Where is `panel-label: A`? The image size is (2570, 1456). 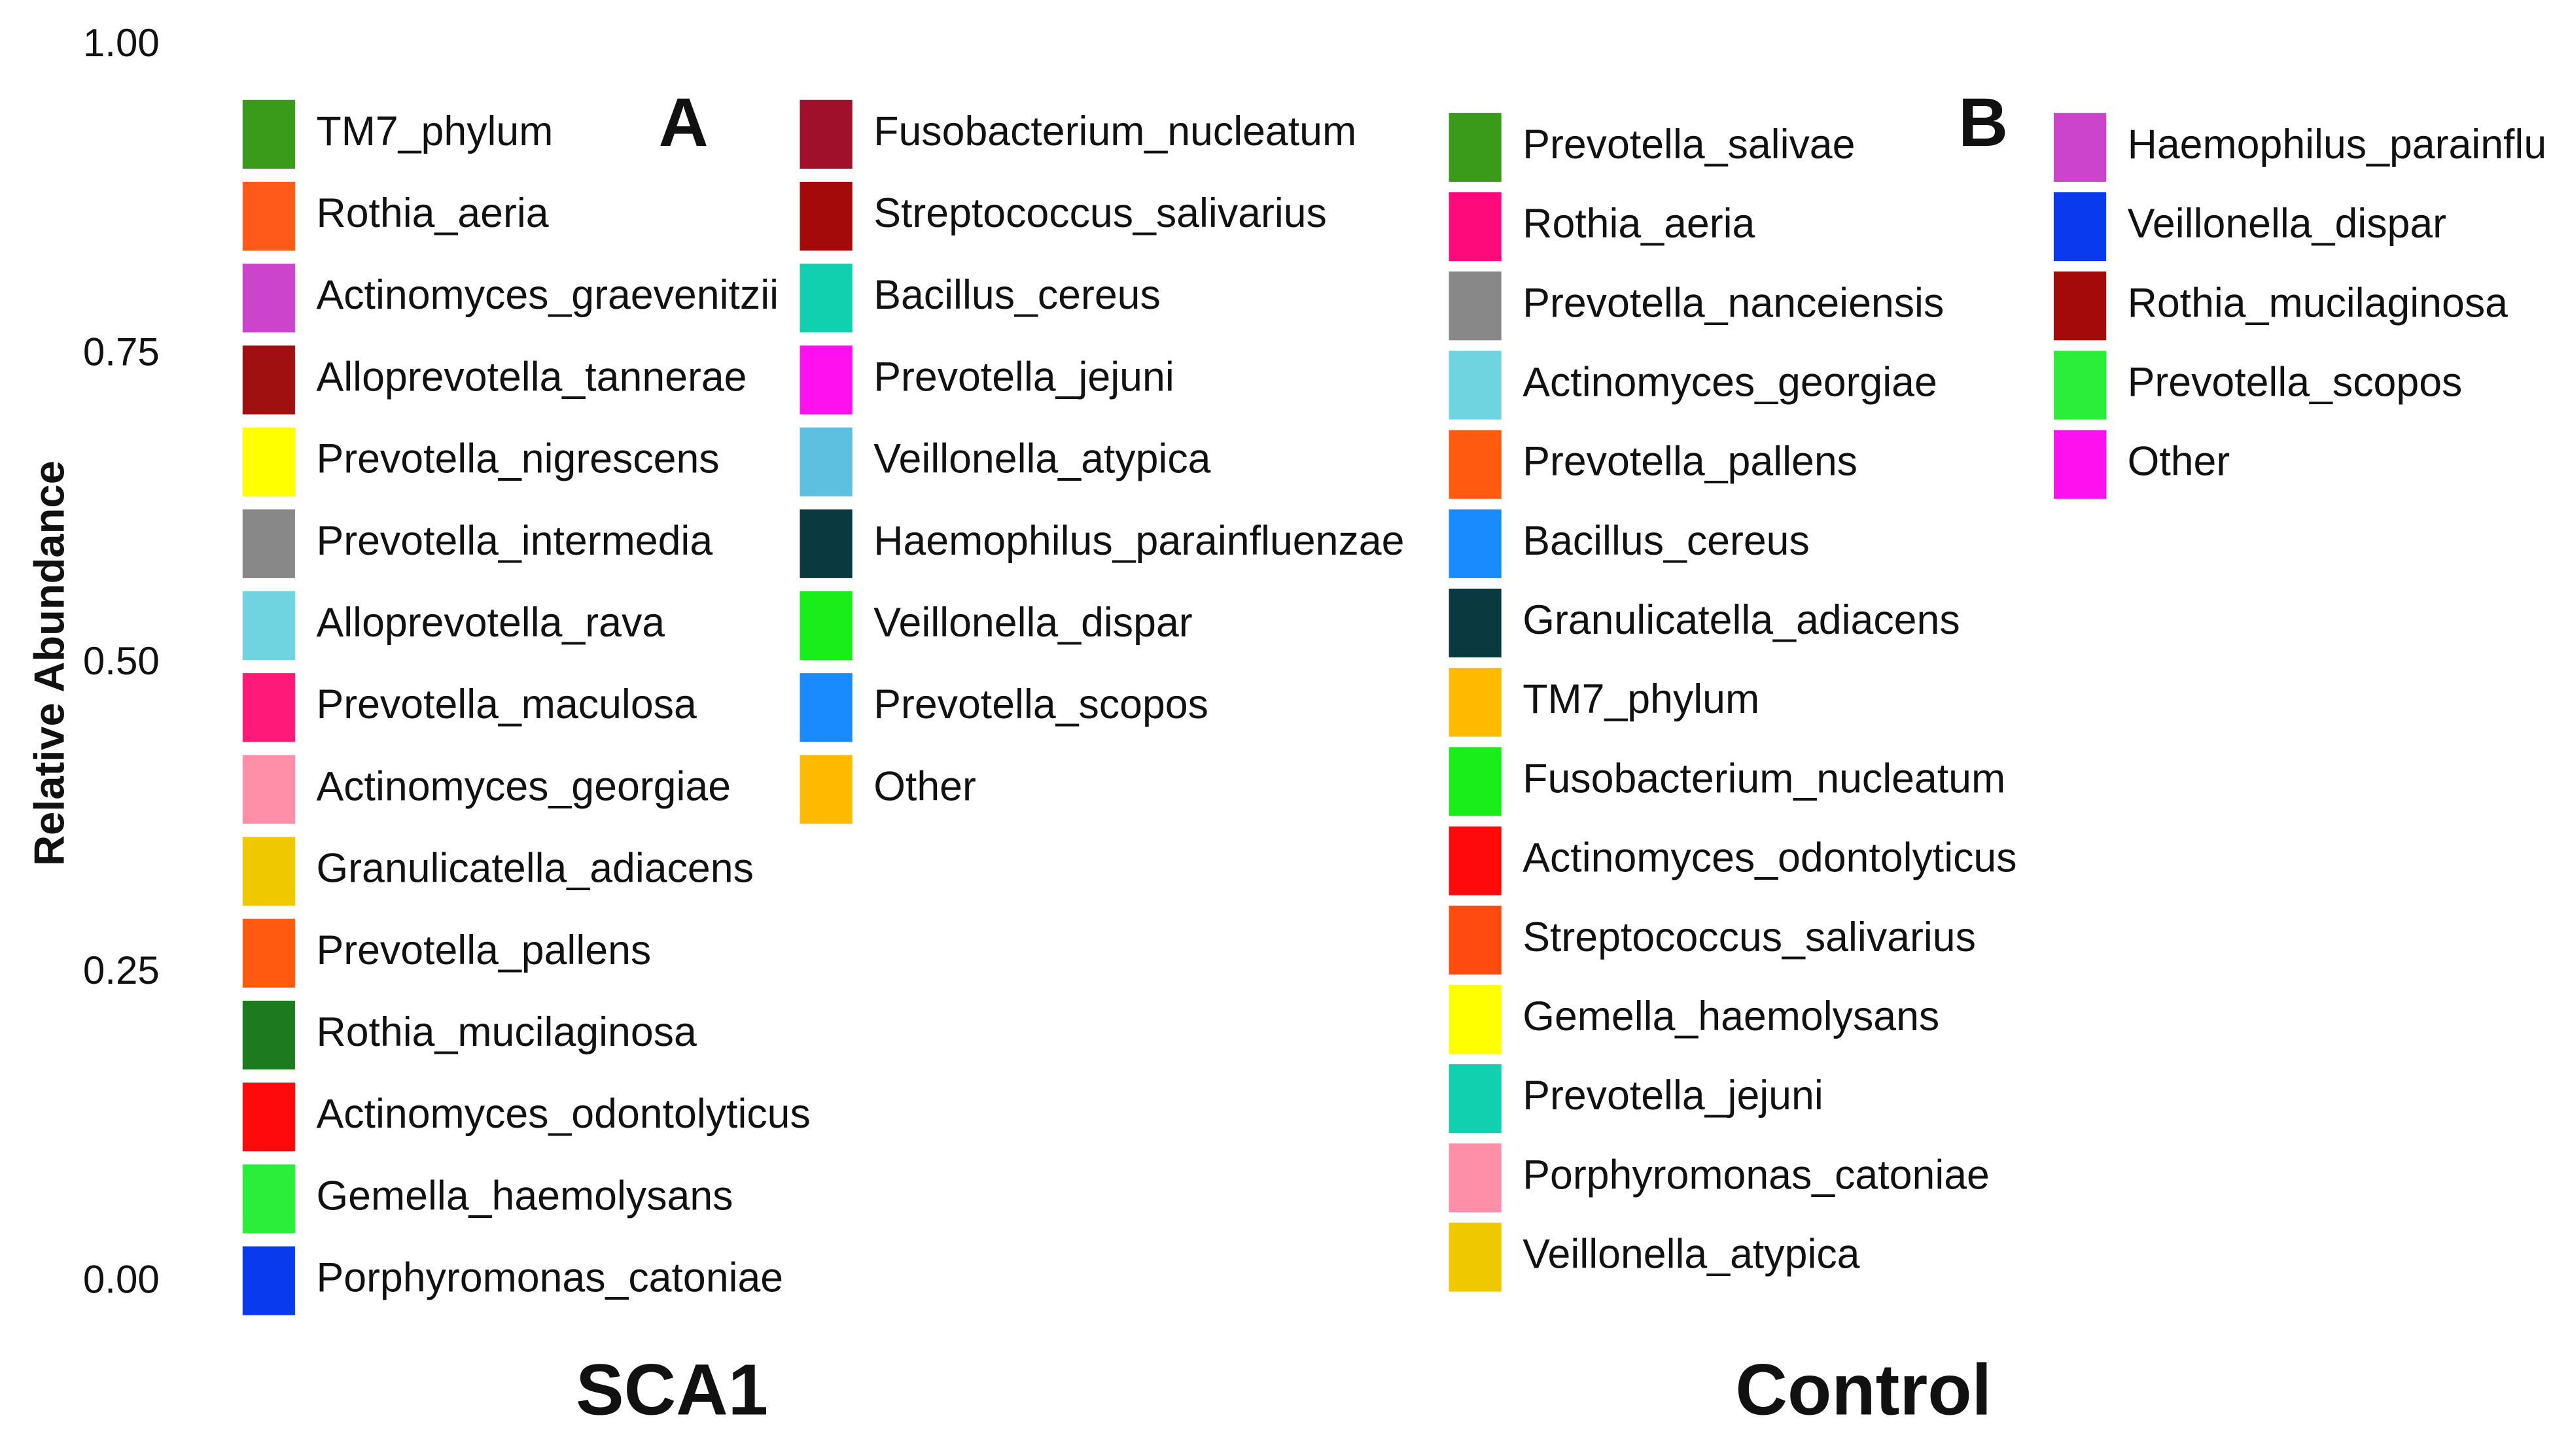
panel-label: A is located at coordinates (684, 122).